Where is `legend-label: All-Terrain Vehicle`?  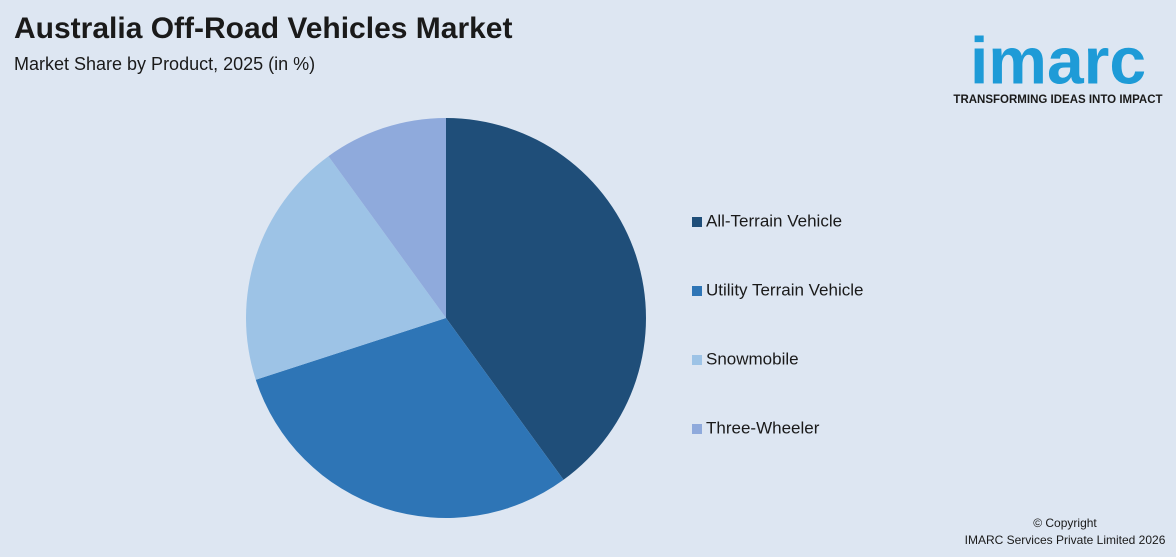
legend-label: All-Terrain Vehicle is located at coordinates (774, 220).